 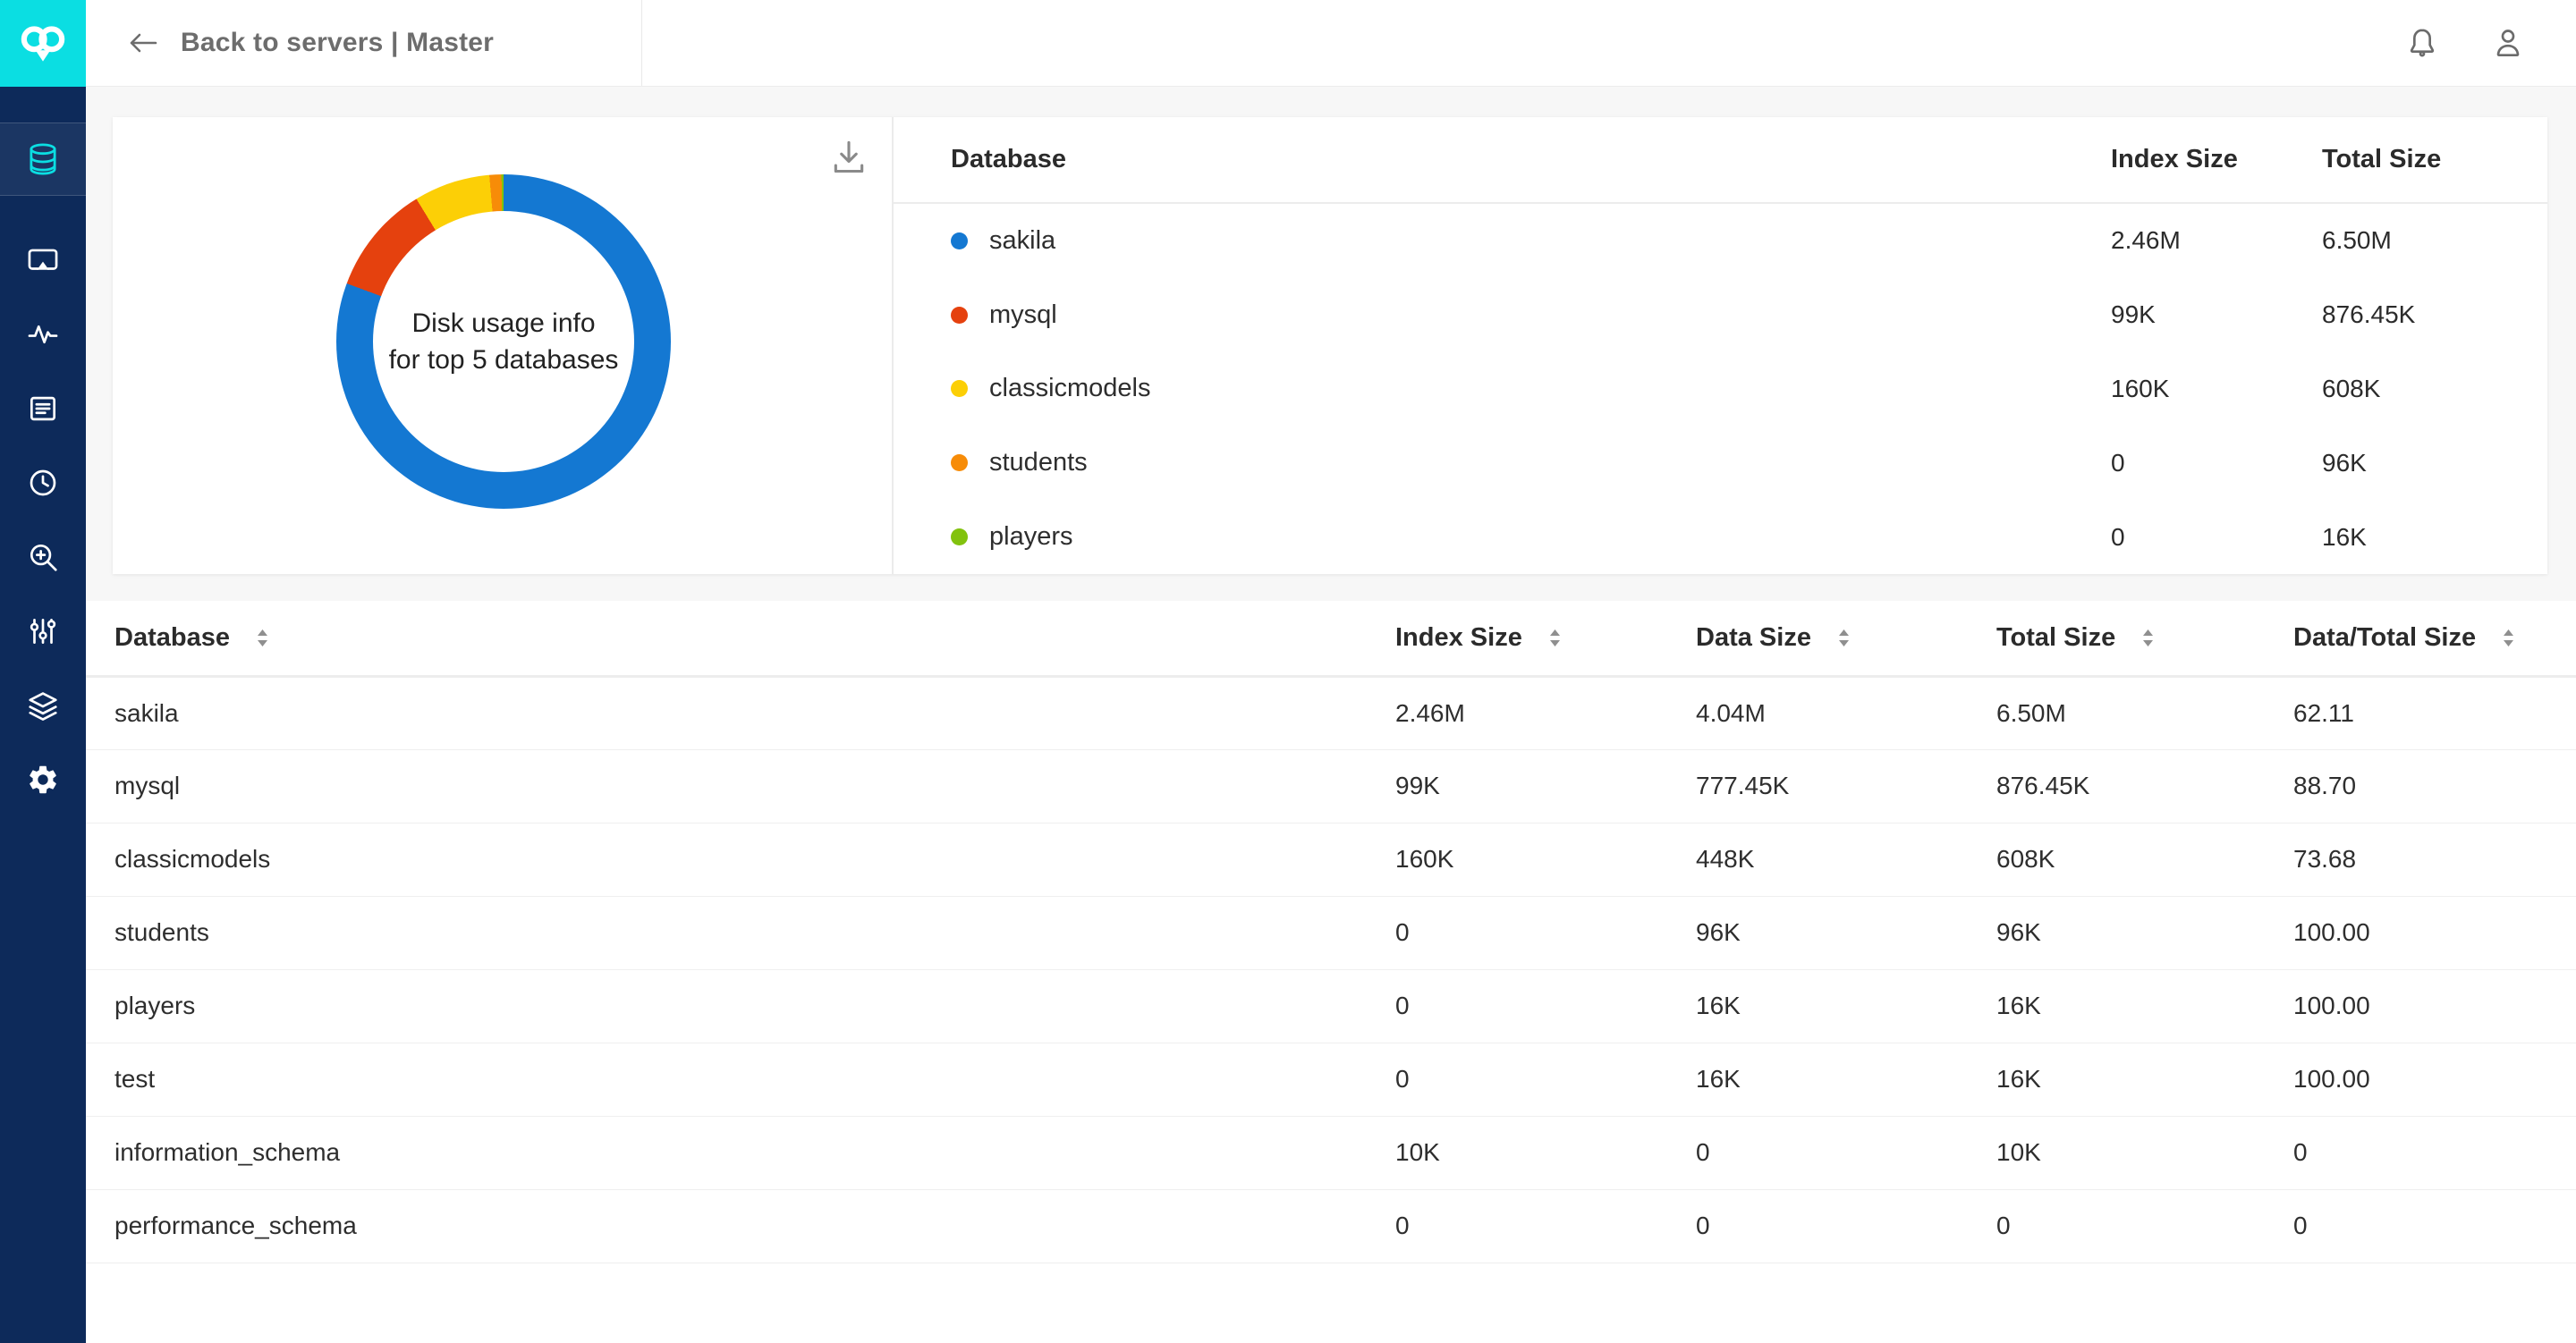 What do you see at coordinates (43, 159) in the screenshot?
I see `sidebar-item-databases` at bounding box center [43, 159].